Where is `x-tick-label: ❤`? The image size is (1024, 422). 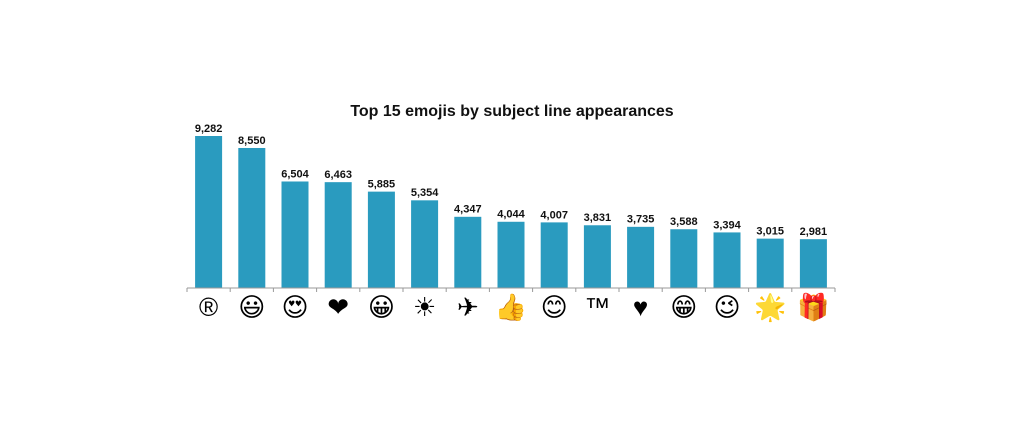
x-tick-label: ❤ is located at coordinates (338, 307).